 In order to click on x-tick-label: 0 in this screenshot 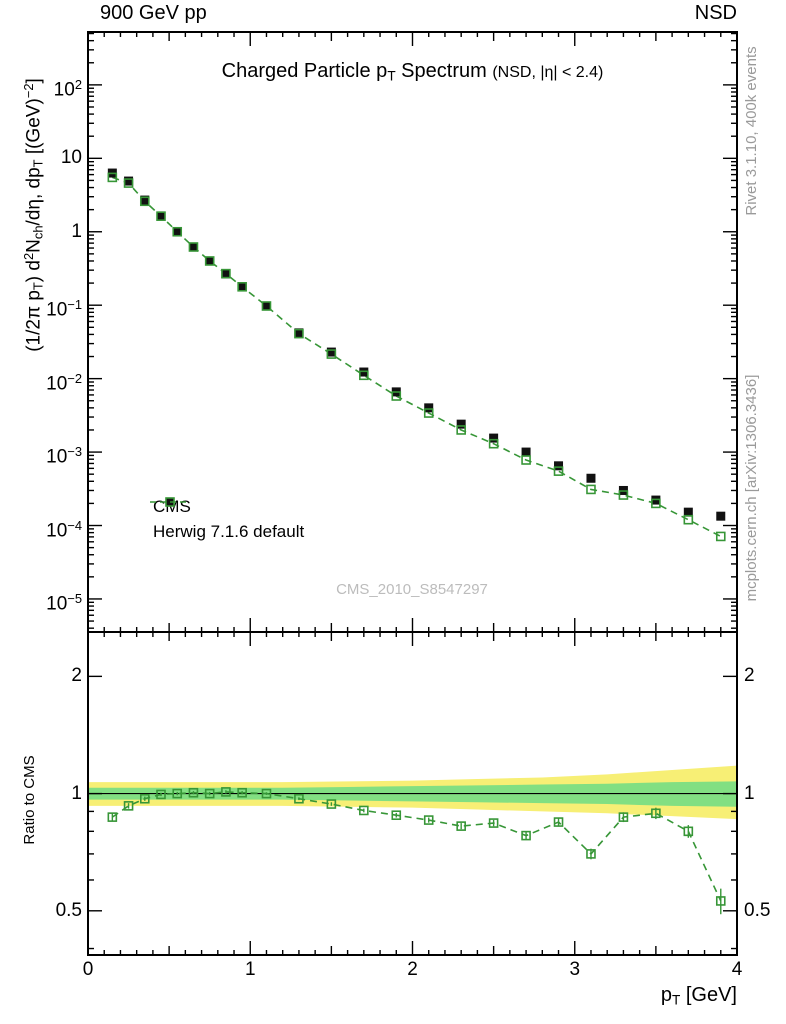, I will do `click(88, 969)`.